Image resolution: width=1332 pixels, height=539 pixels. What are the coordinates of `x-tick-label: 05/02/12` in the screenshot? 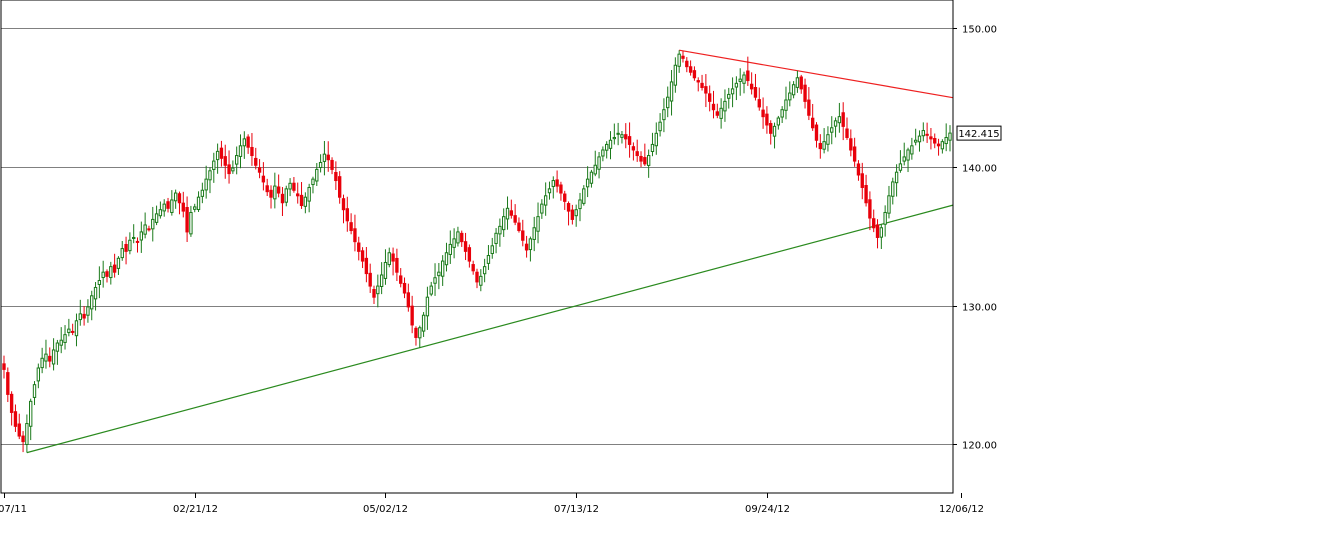 It's located at (385, 509).